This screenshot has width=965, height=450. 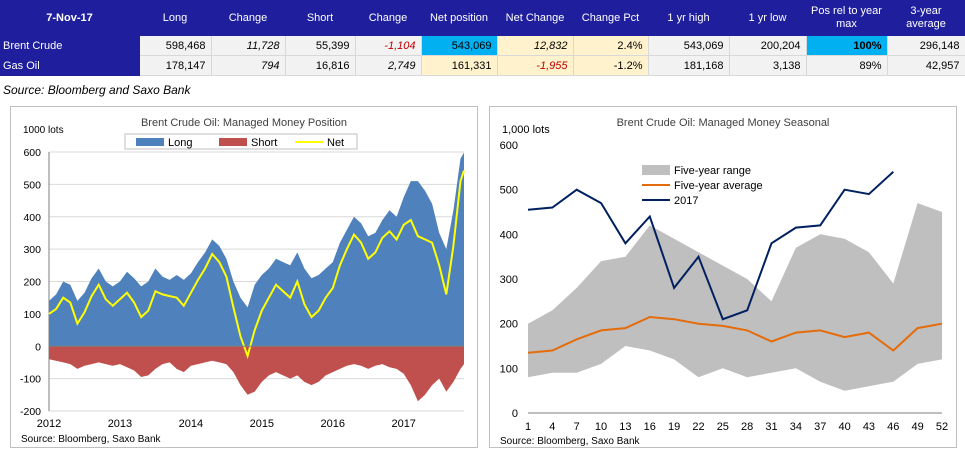 I want to click on cell-net-change: -1,955, so click(x=535, y=65).